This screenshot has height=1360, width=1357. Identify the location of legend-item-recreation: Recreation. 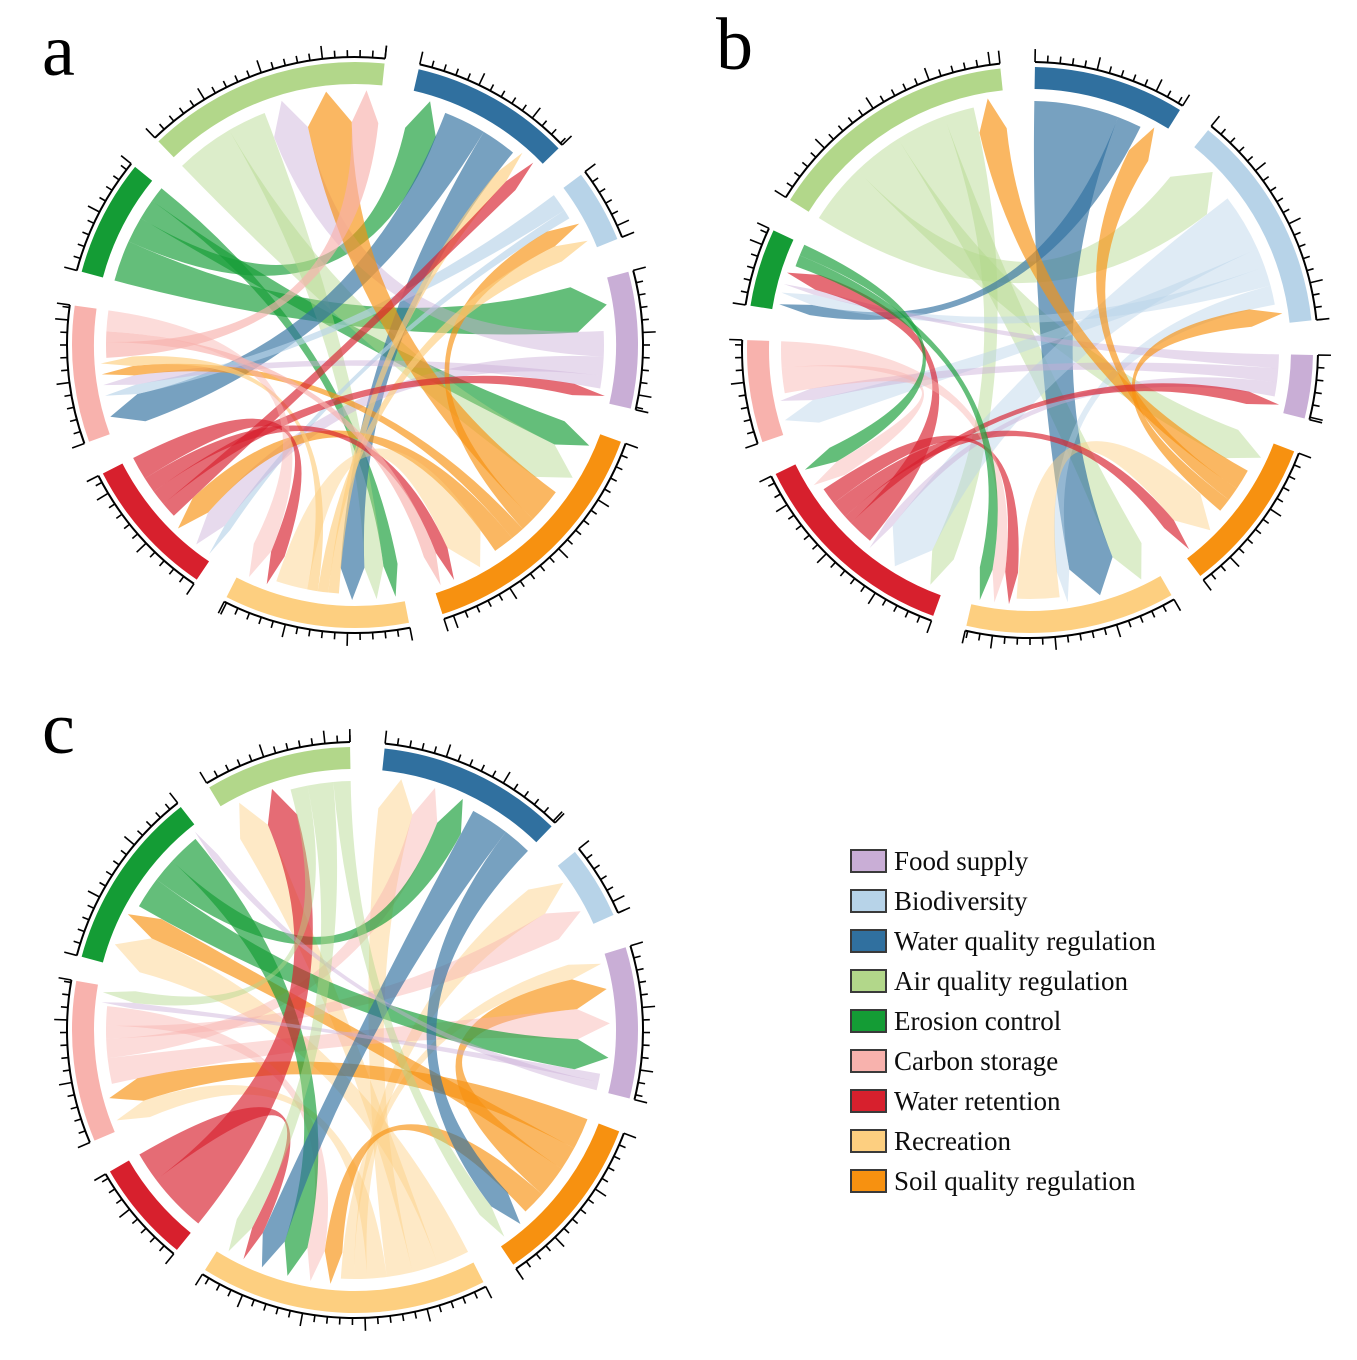
(1003, 1141).